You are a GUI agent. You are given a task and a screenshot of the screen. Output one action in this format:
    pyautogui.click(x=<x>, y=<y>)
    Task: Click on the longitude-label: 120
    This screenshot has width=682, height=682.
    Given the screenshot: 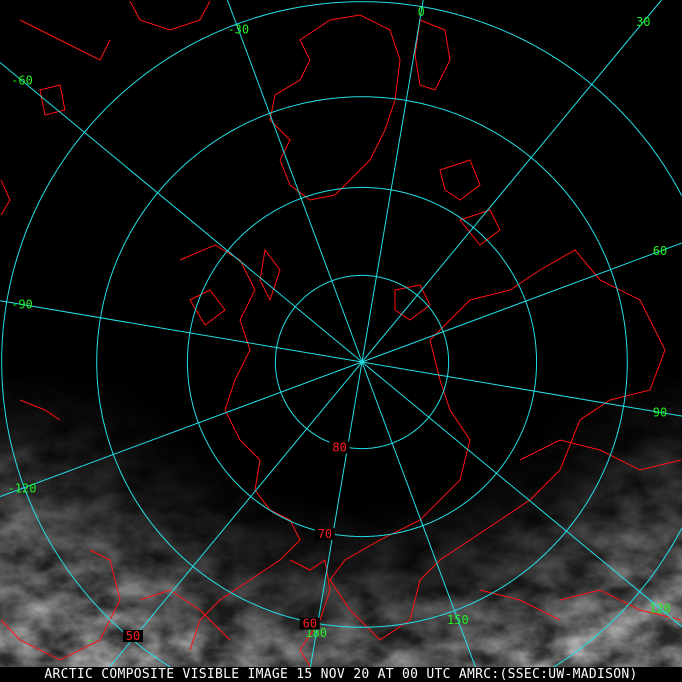 What is the action you would take?
    pyautogui.click(x=660, y=609)
    